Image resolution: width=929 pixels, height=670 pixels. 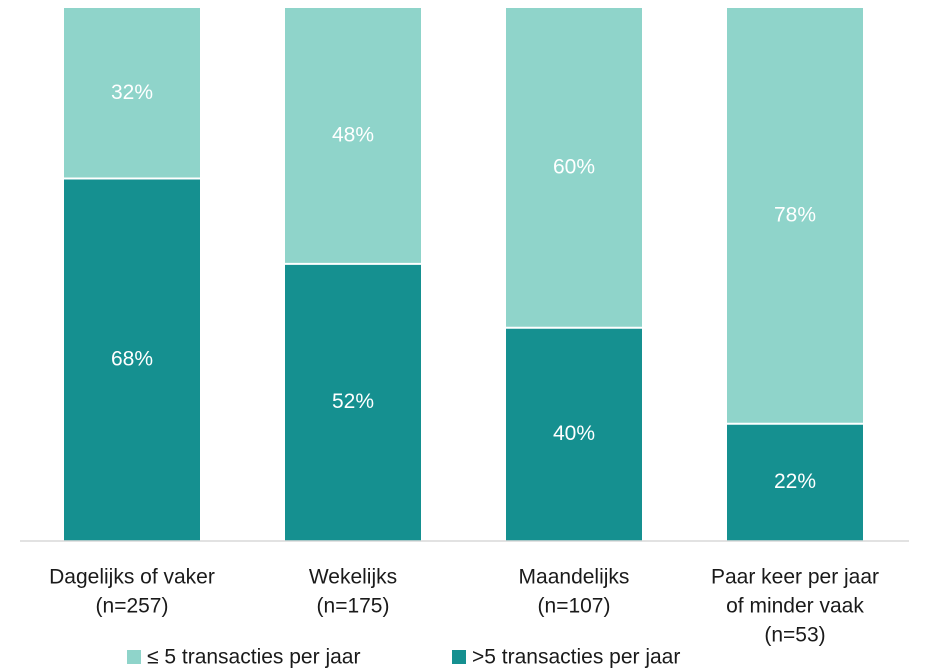 What do you see at coordinates (574, 577) in the screenshot?
I see `x-tick-label: Maandelijks` at bounding box center [574, 577].